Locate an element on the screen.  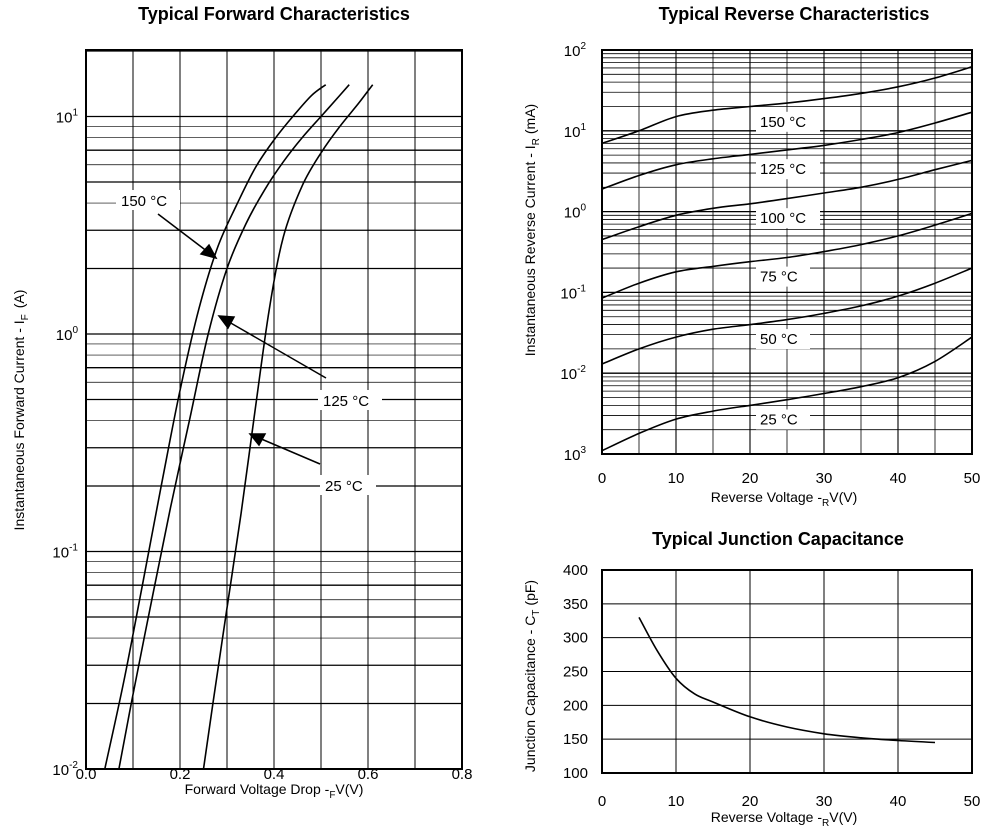
y-tick-labels: 103 10-2 10-1 100 101 102 is located at coordinates (573, 252).